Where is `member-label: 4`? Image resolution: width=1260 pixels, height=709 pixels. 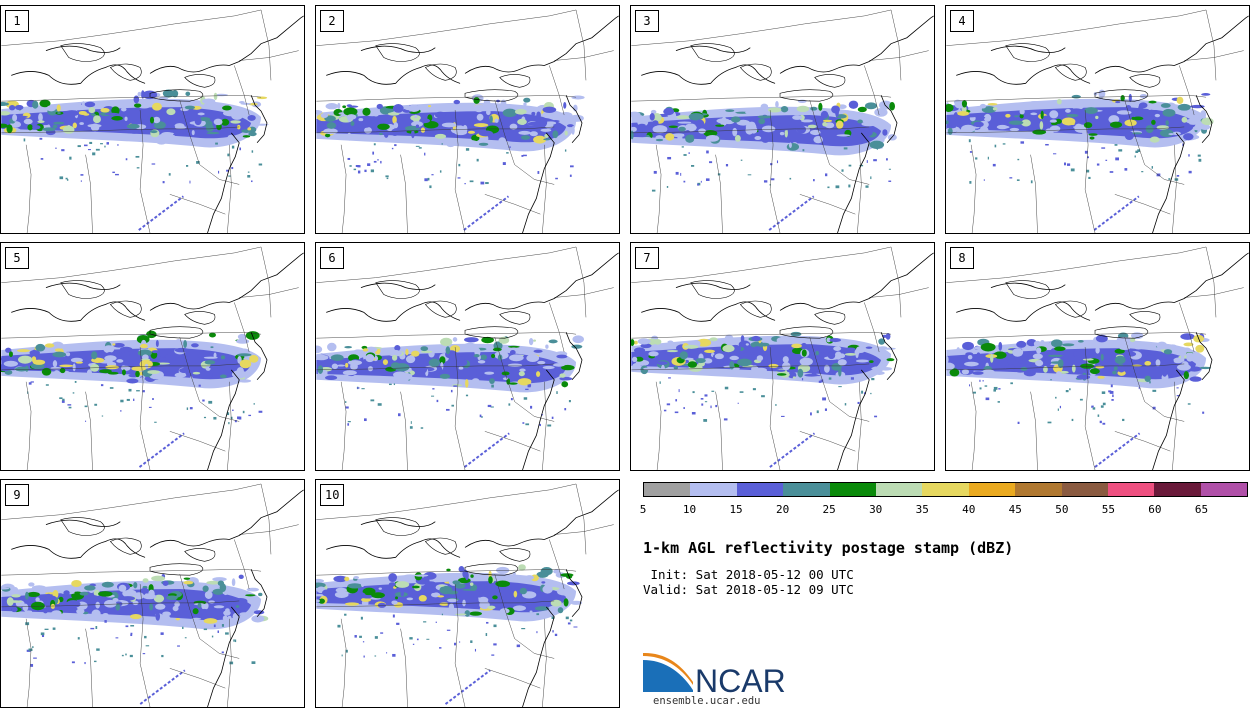
member-label: 4 is located at coordinates (962, 21).